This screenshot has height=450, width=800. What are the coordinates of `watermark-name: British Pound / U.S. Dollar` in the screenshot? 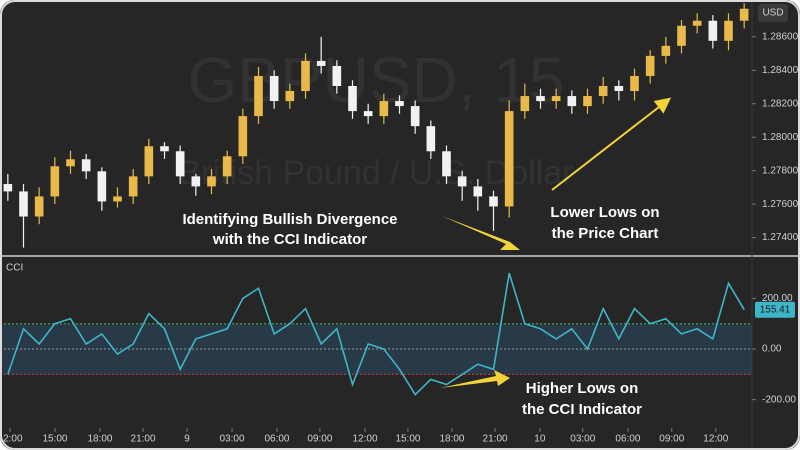 It's located at (376, 173).